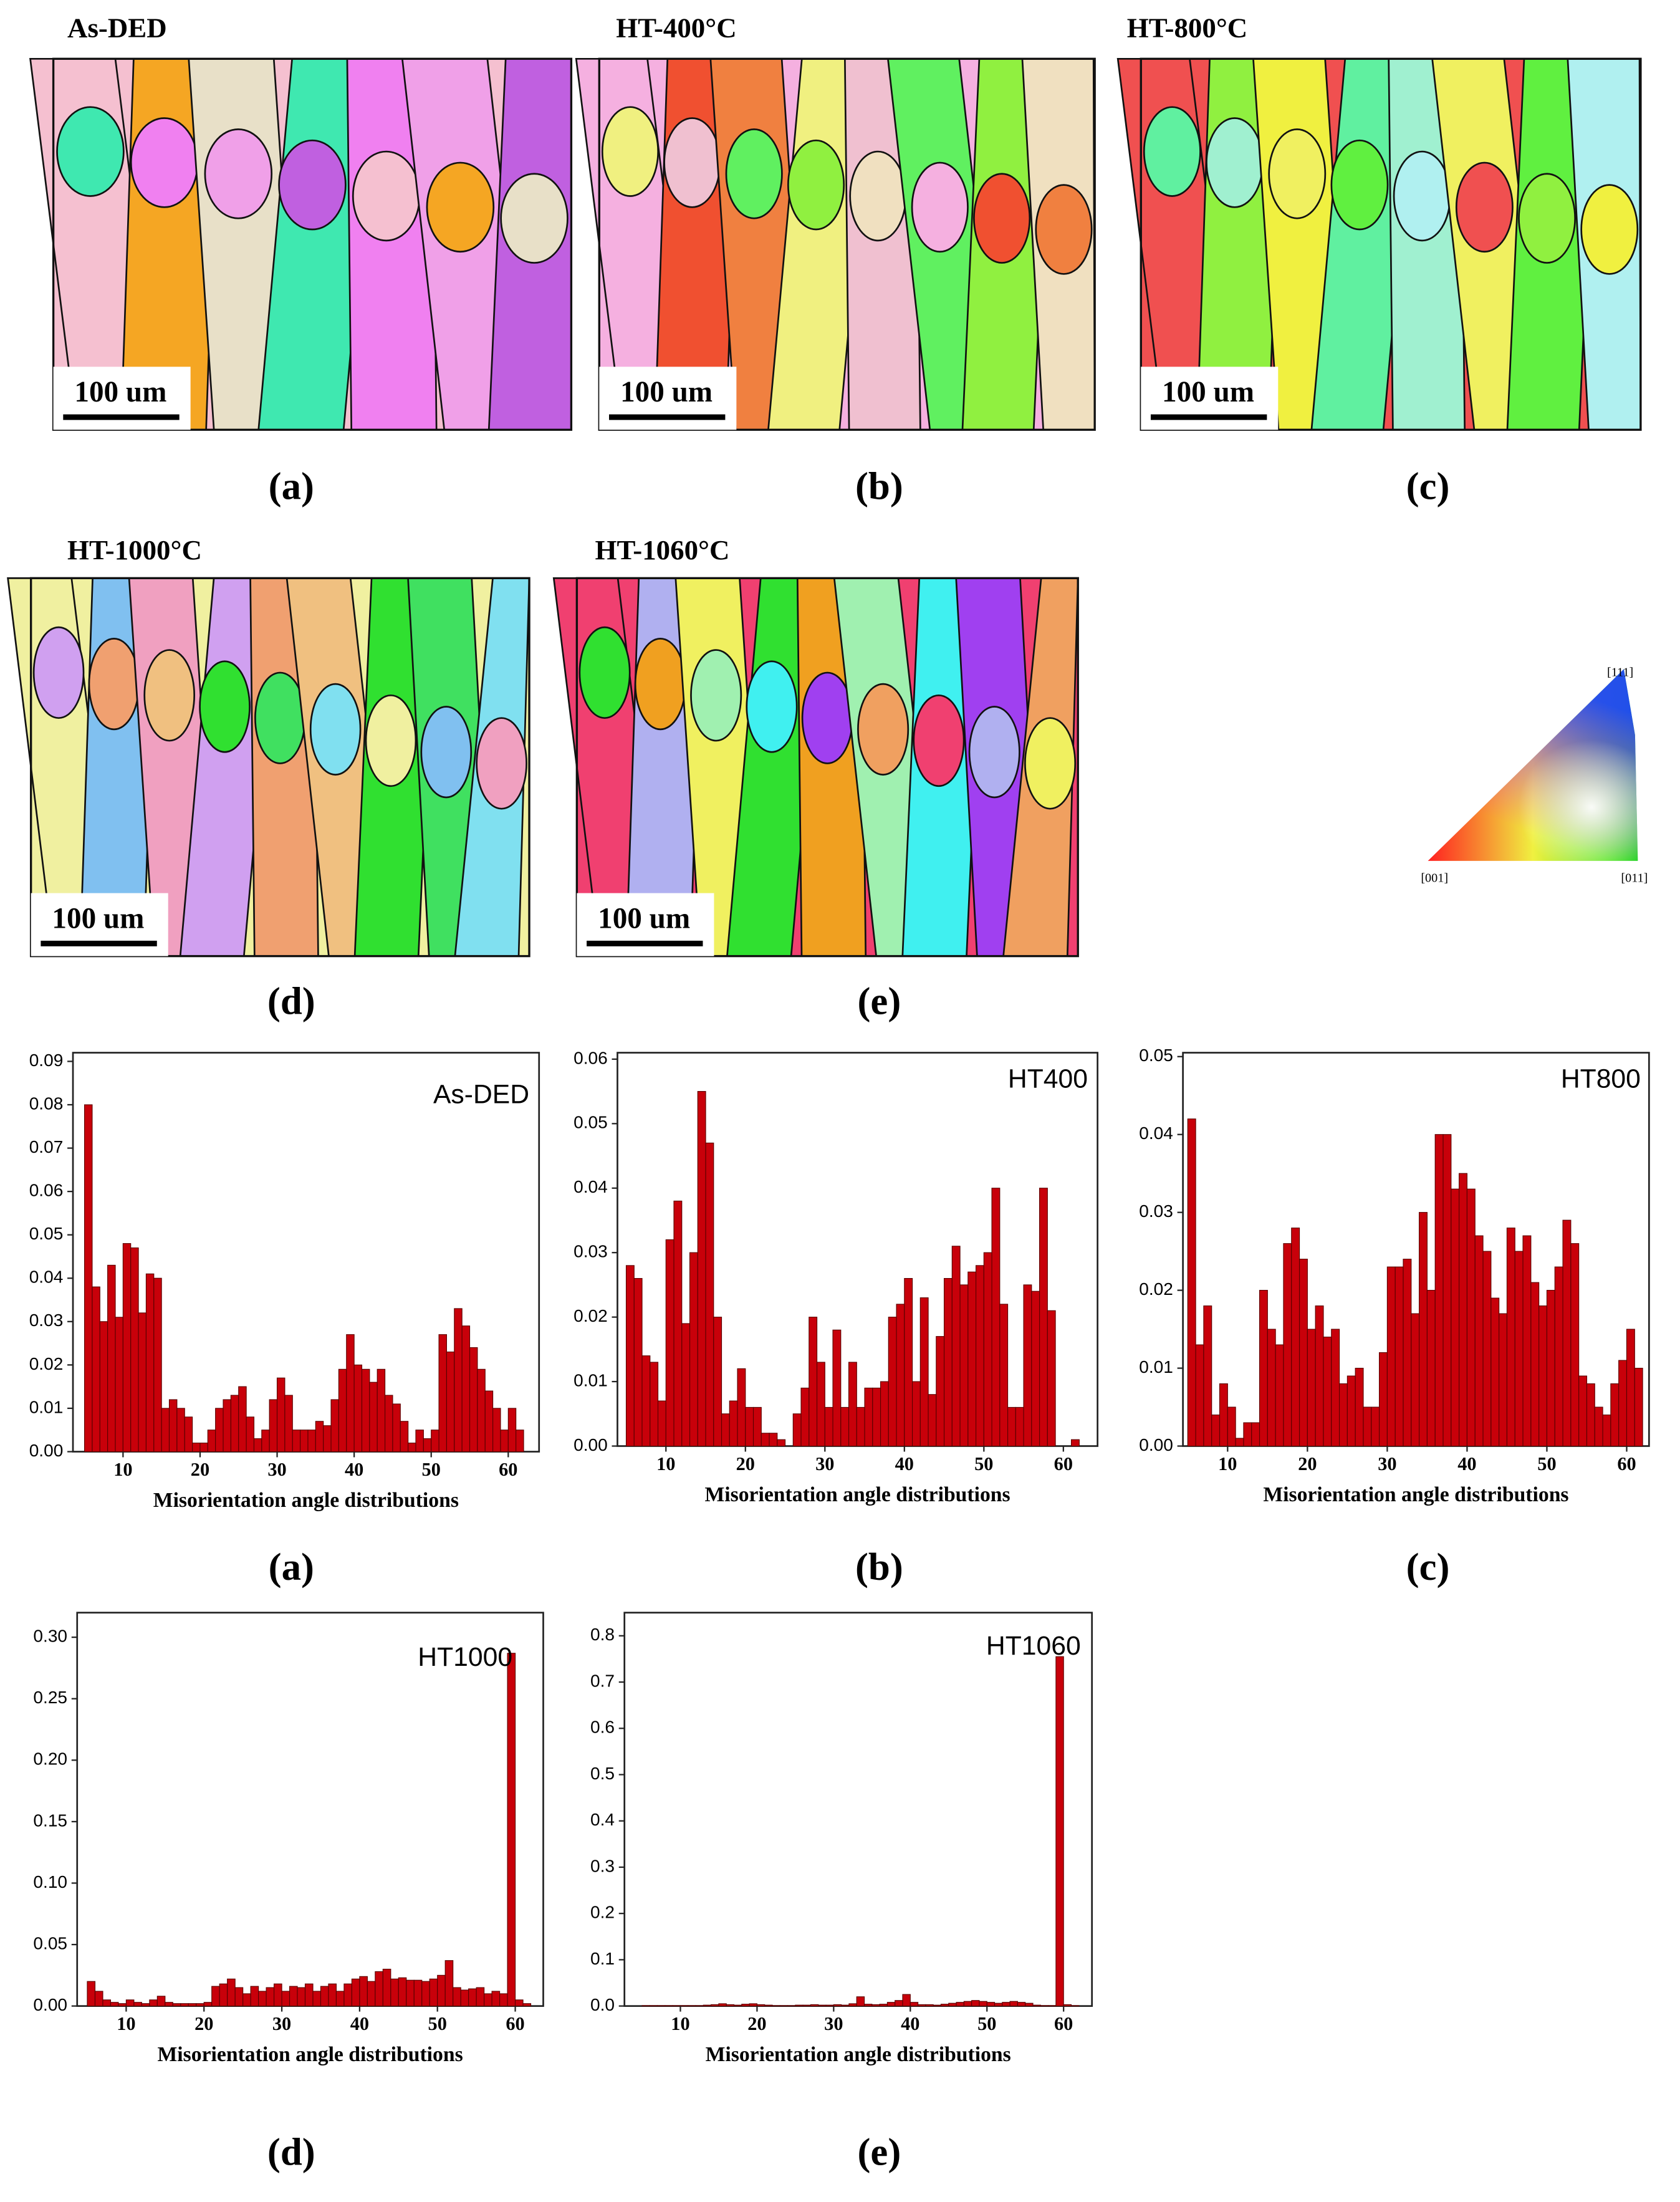  What do you see at coordinates (46, 1060) in the screenshot?
I see `y-tick-label: 0.09` at bounding box center [46, 1060].